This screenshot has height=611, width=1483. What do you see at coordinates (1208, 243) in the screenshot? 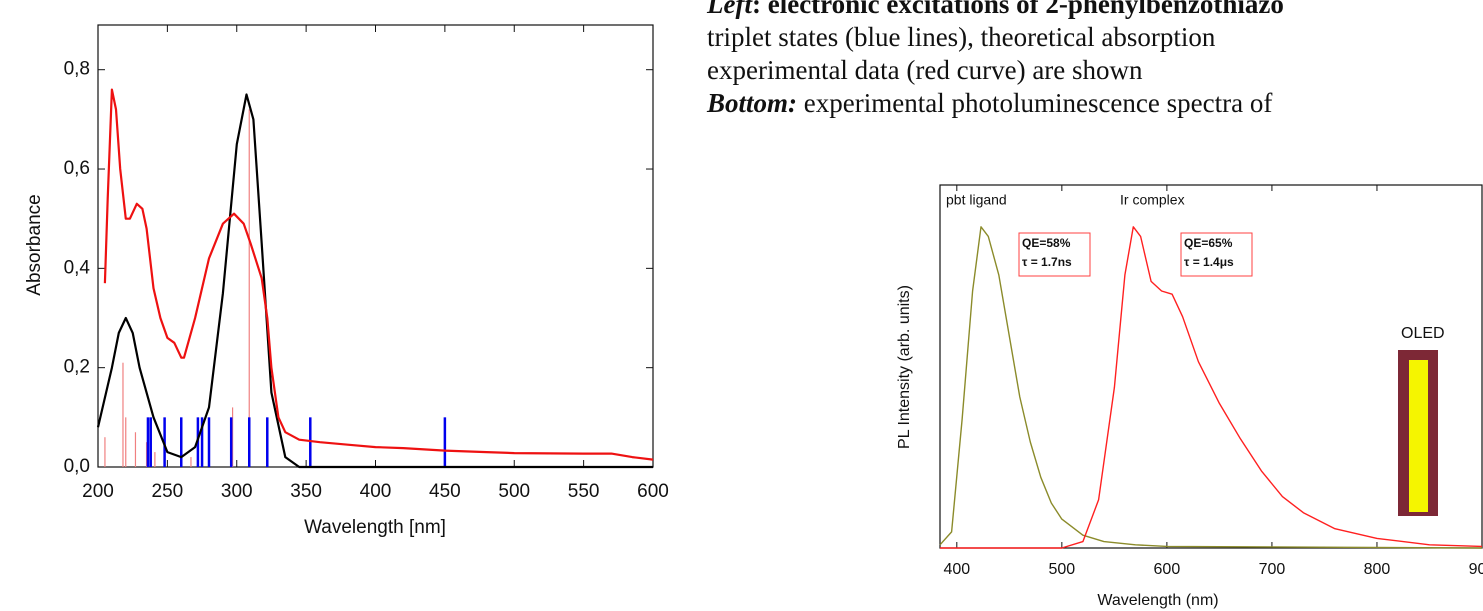
I see `annotation: QE=65%` at bounding box center [1208, 243].